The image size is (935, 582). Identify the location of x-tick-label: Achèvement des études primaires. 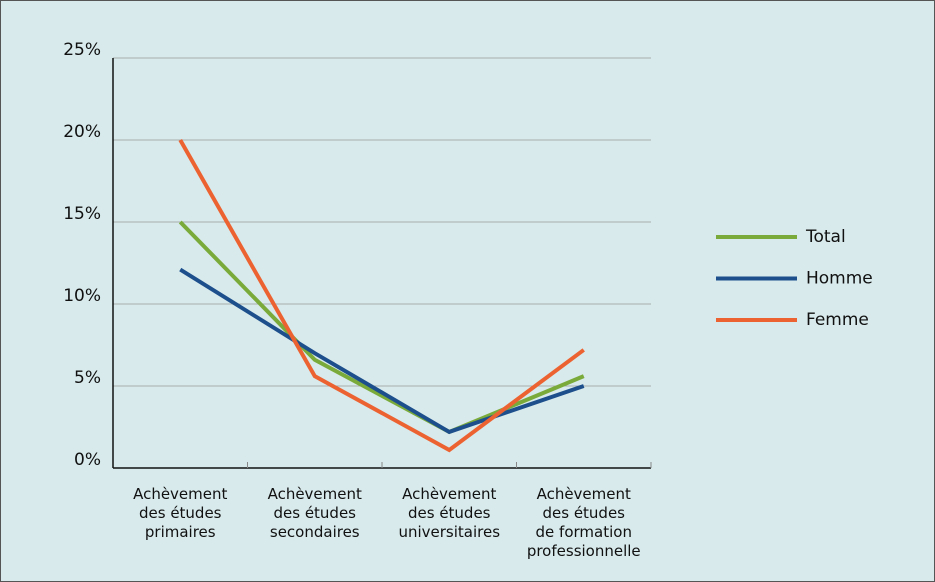
(180, 513).